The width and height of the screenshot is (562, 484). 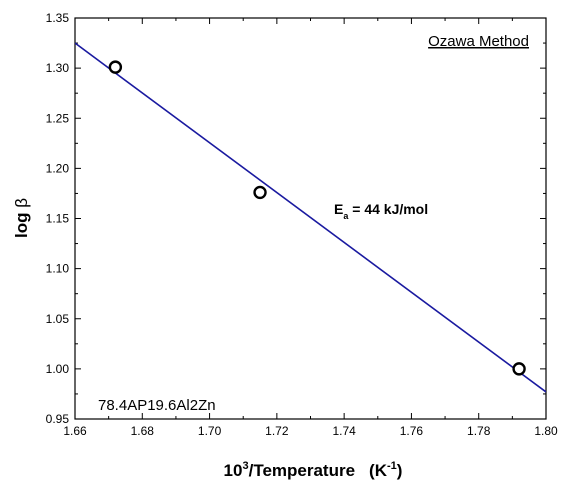 I want to click on y-tick-label: 1.35, so click(x=58, y=18).